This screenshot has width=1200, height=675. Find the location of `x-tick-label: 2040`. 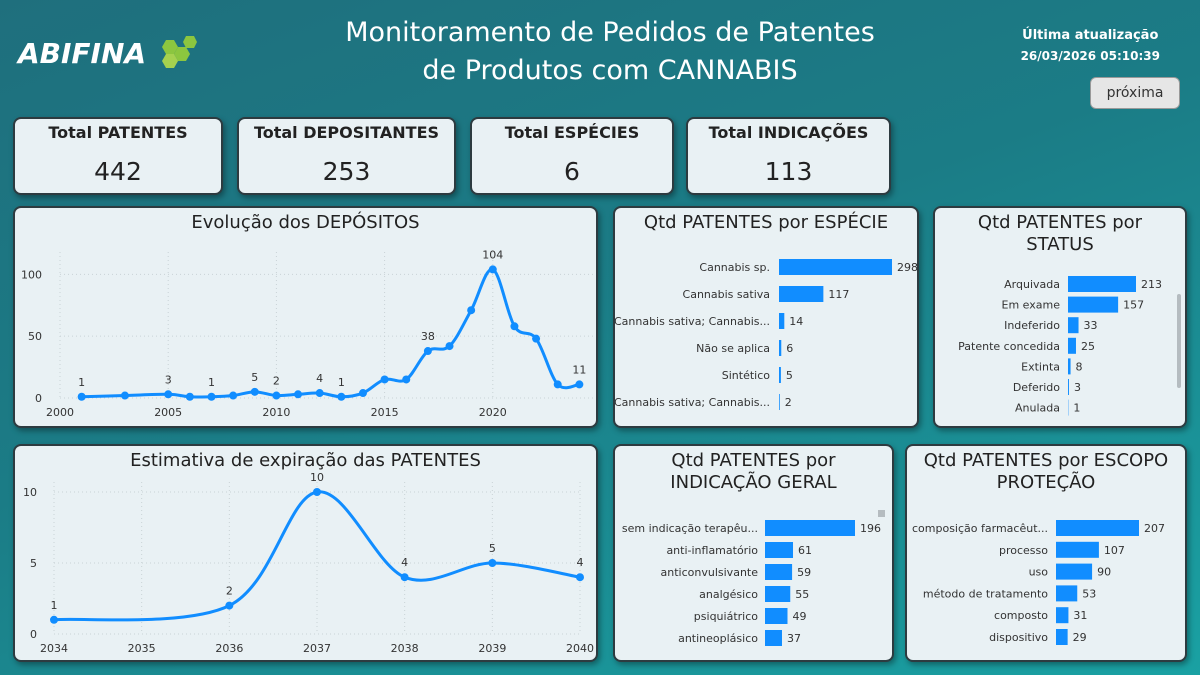

x-tick-label: 2040 is located at coordinates (580, 648).